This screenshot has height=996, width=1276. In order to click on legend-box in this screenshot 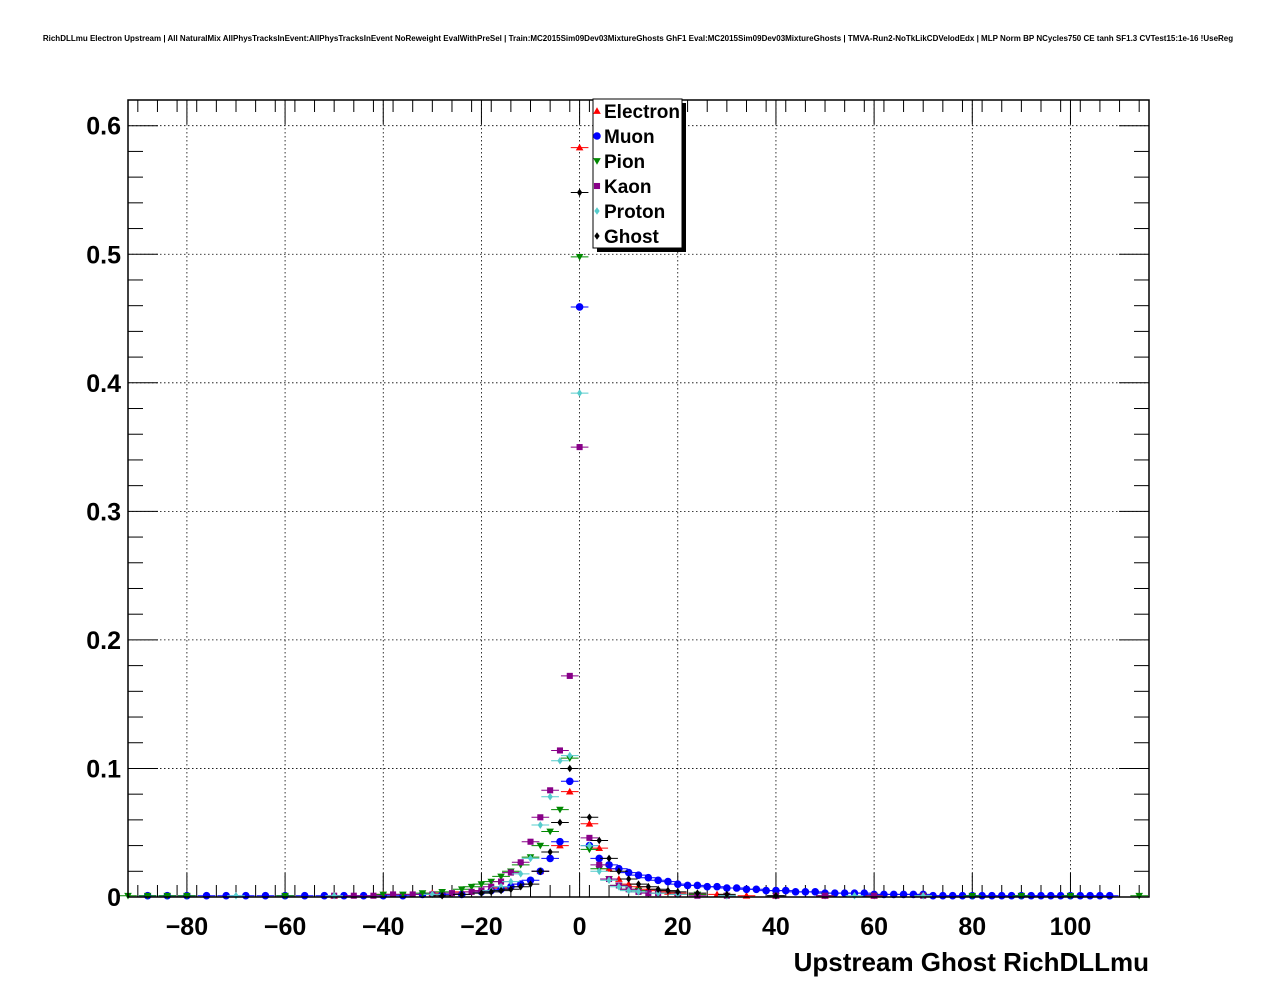, I will do `click(637, 173)`.